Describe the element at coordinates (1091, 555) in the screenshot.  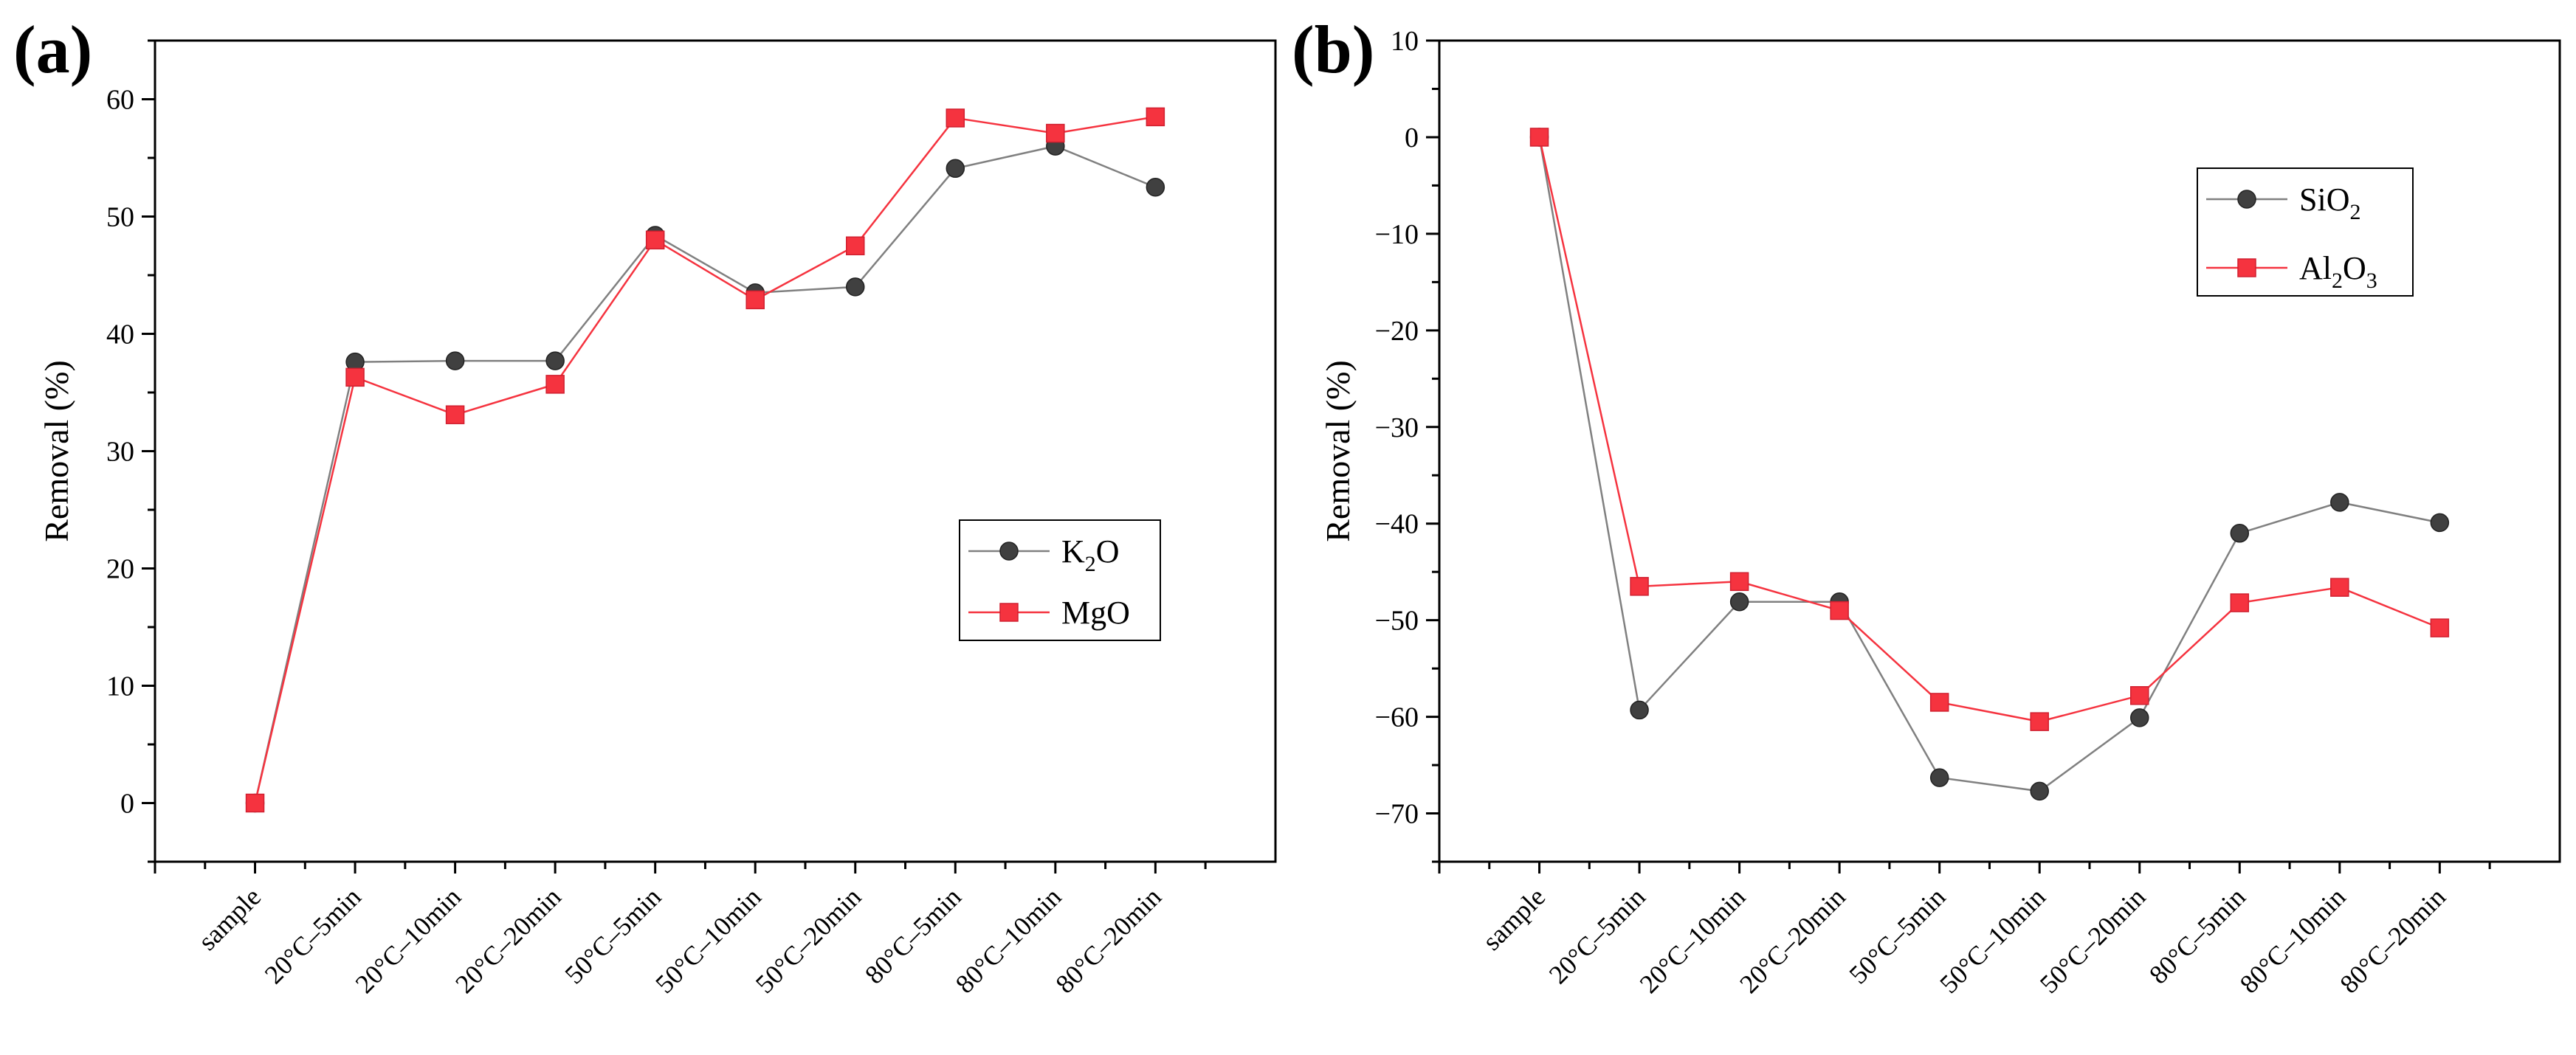
I see `legend-label: K2O` at that location.